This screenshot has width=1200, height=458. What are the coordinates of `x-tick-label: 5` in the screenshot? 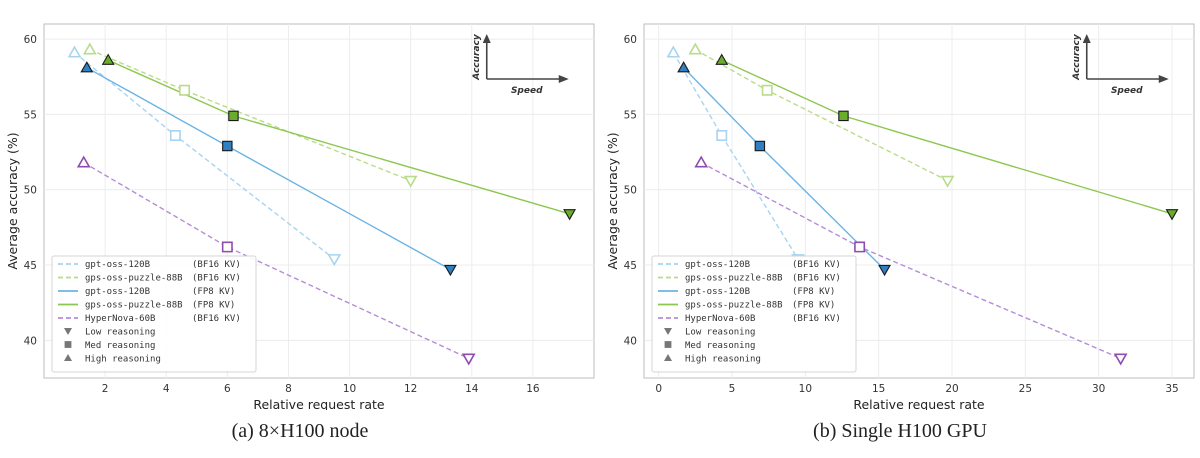 It's located at (732, 389).